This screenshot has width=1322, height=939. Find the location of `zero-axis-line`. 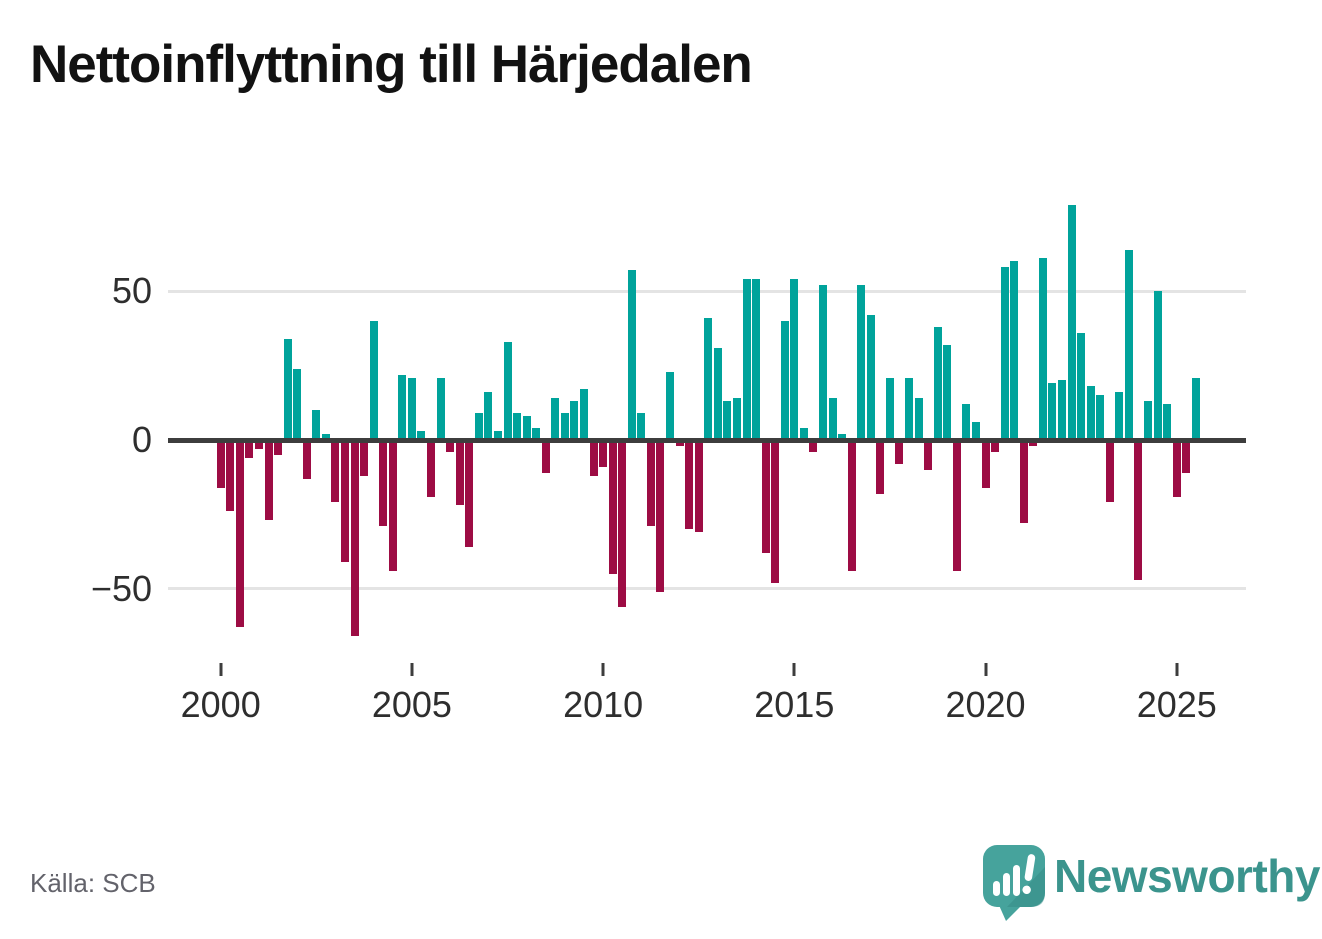

zero-axis-line is located at coordinates (707, 440).